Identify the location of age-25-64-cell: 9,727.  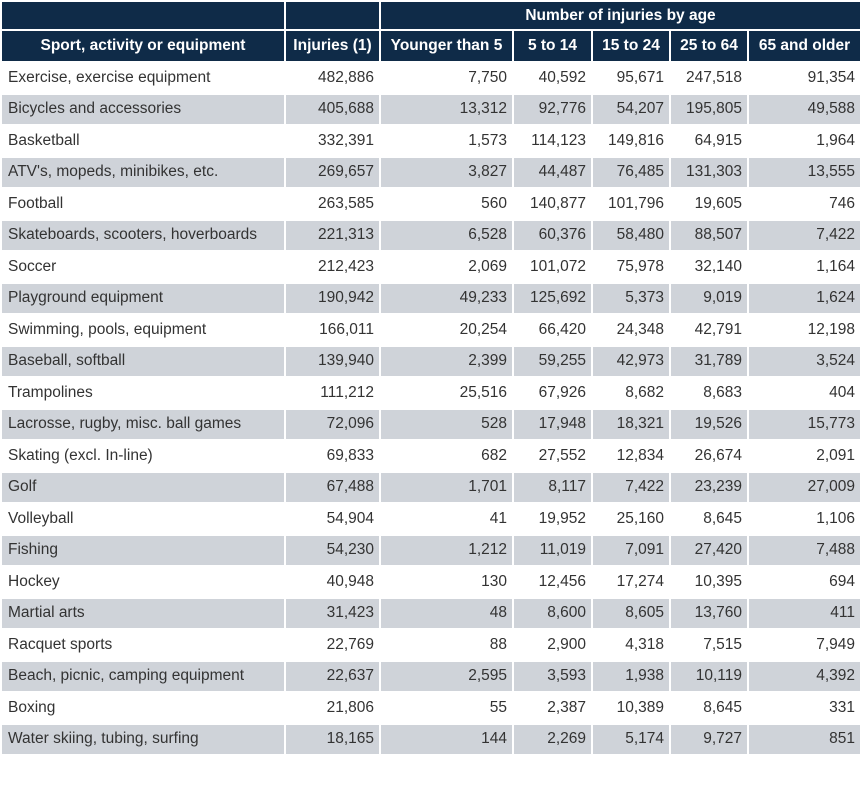
(709, 739).